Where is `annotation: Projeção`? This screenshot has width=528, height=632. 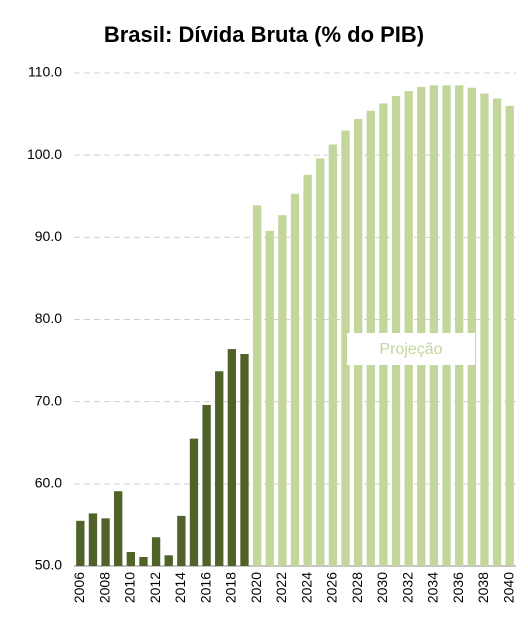
annotation: Projeção is located at coordinates (410, 349).